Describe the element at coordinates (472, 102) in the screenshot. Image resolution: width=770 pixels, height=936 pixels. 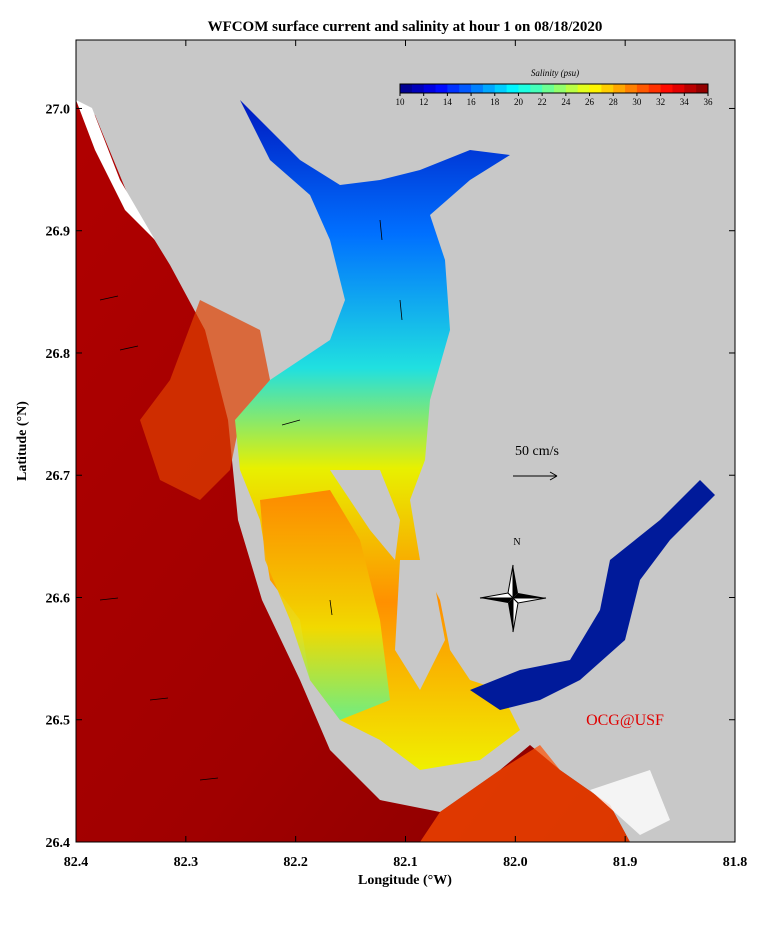
I see `colorbar-tick-label: 16` at that location.